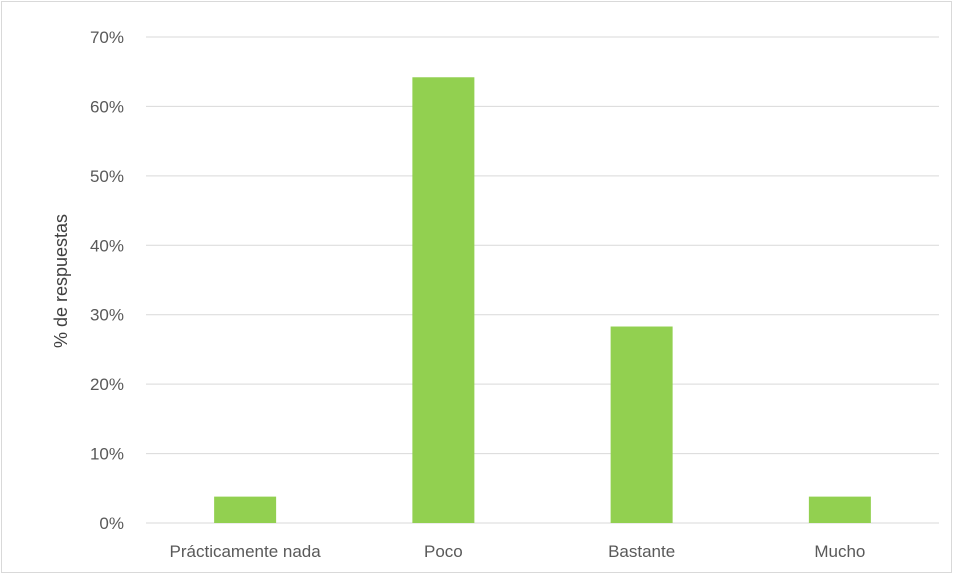 The image size is (955, 576). What do you see at coordinates (107, 384) in the screenshot?
I see `y-tick-label: 20%` at bounding box center [107, 384].